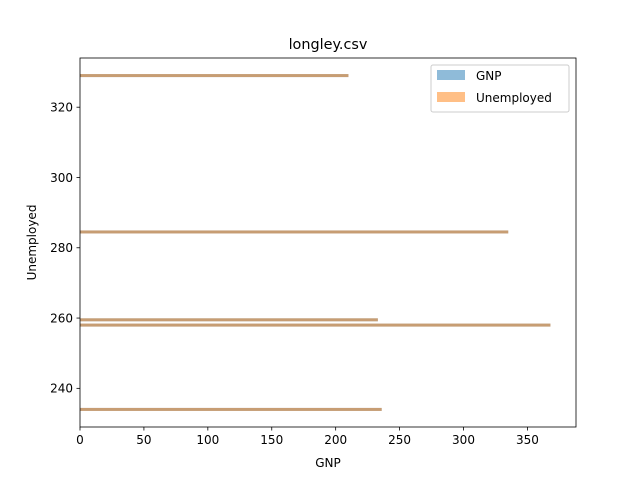  What do you see at coordinates (61, 178) in the screenshot?
I see `y-tick-label: 300` at bounding box center [61, 178].